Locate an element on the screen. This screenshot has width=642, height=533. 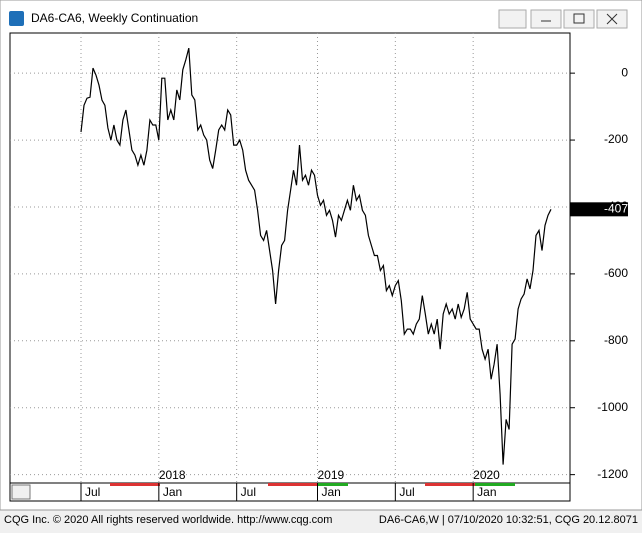
y-tick-label: -1200 is located at coordinates (612, 474).